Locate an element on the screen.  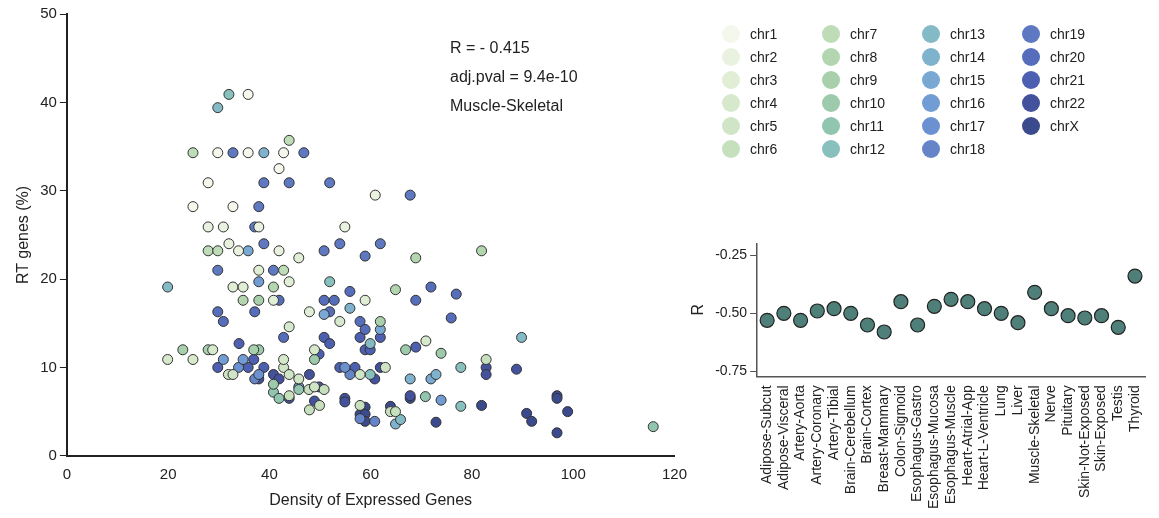
x-tick-label: Esophagus-Mucosa is located at coordinates (933, 447).